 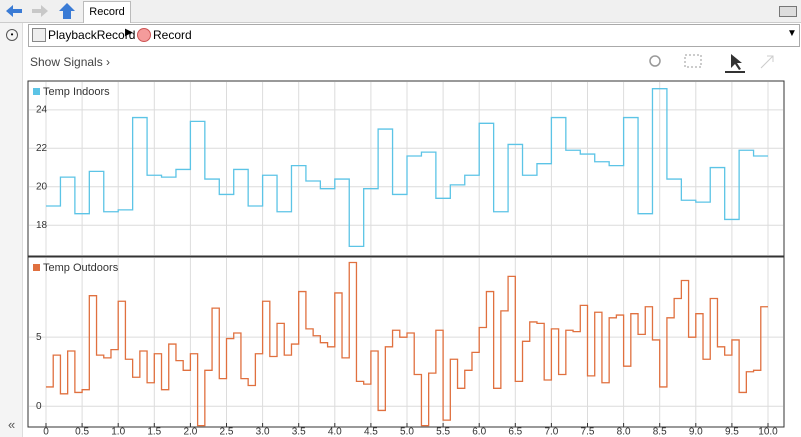 I want to click on x-tick-label: 2.5, so click(x=227, y=432).